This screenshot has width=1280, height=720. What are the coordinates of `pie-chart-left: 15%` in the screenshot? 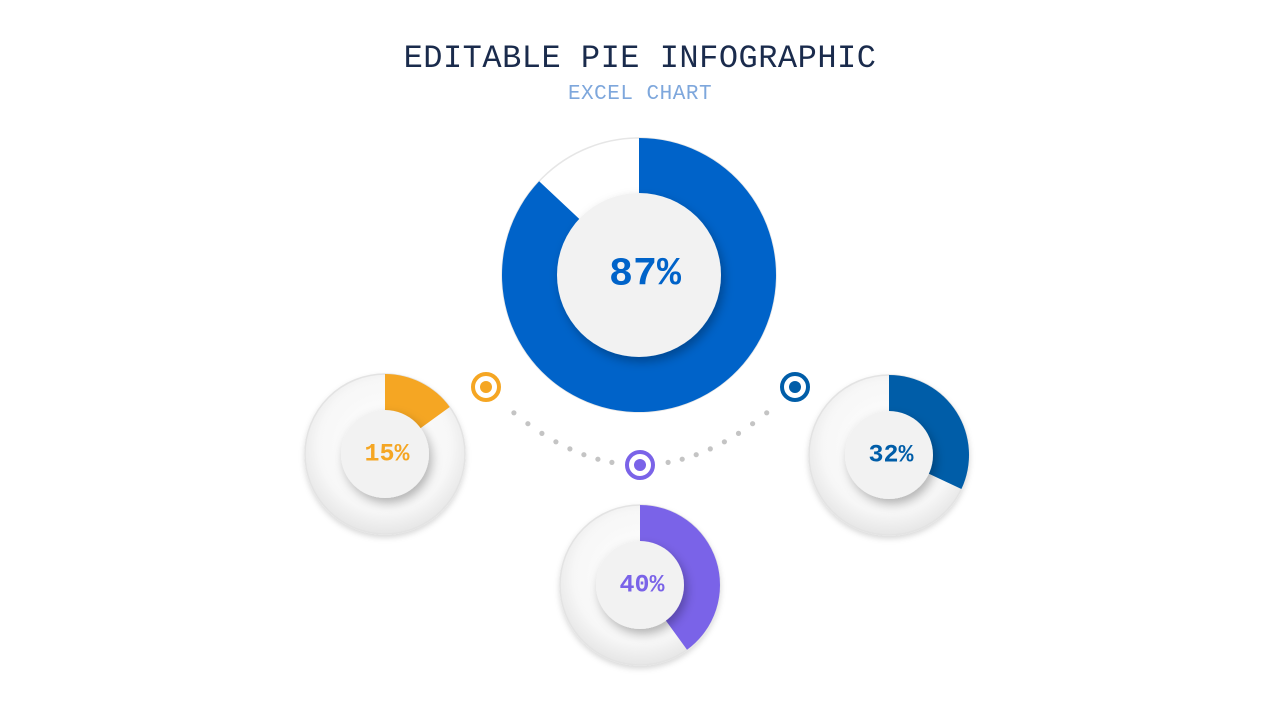 It's located at (385, 454).